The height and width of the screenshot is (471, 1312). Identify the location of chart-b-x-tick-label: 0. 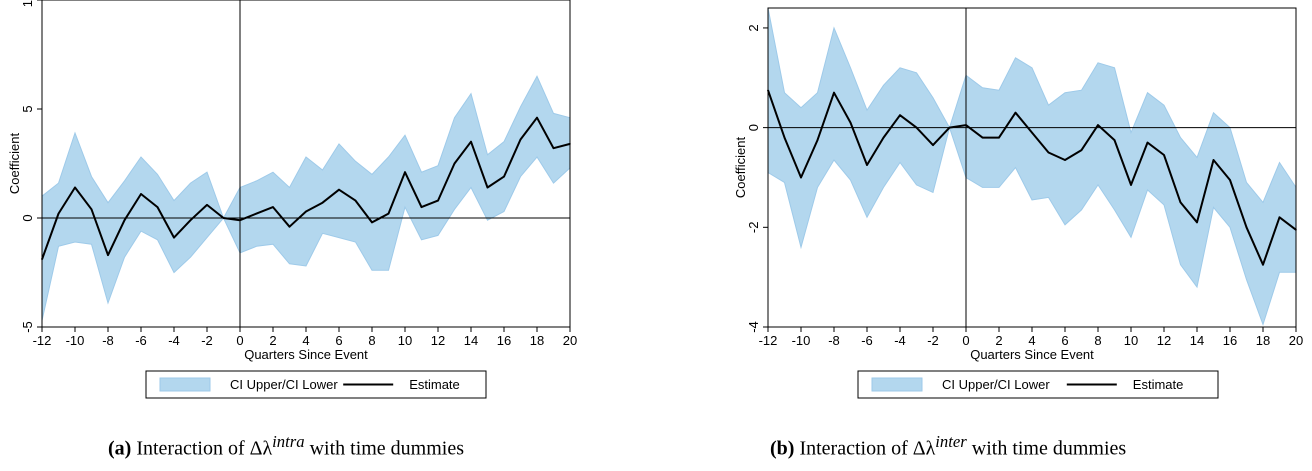
(965, 340).